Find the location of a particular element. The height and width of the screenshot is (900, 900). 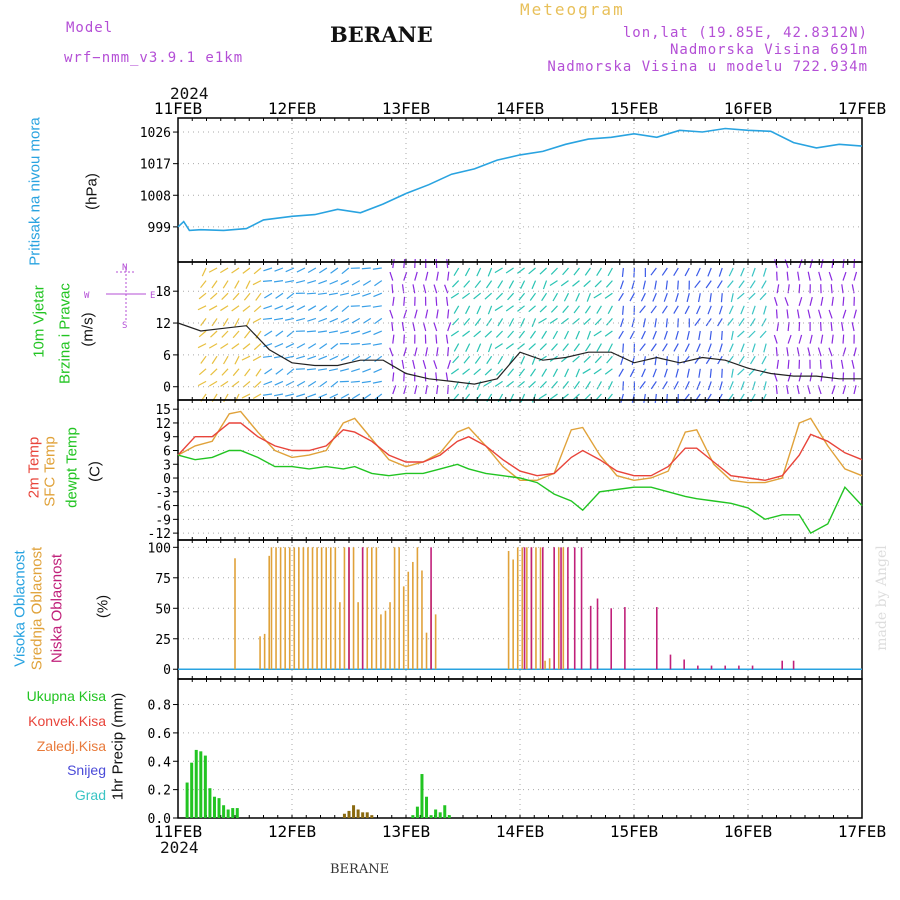

y-tick-label: 0.6 is located at coordinates (159, 734).